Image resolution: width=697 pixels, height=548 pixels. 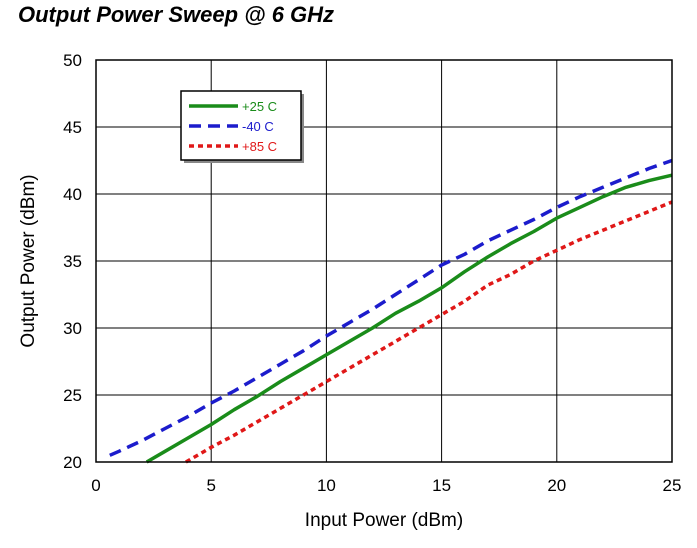 What do you see at coordinates (28, 260) in the screenshot?
I see `y-axis-label: Output Power (dBm)` at bounding box center [28, 260].